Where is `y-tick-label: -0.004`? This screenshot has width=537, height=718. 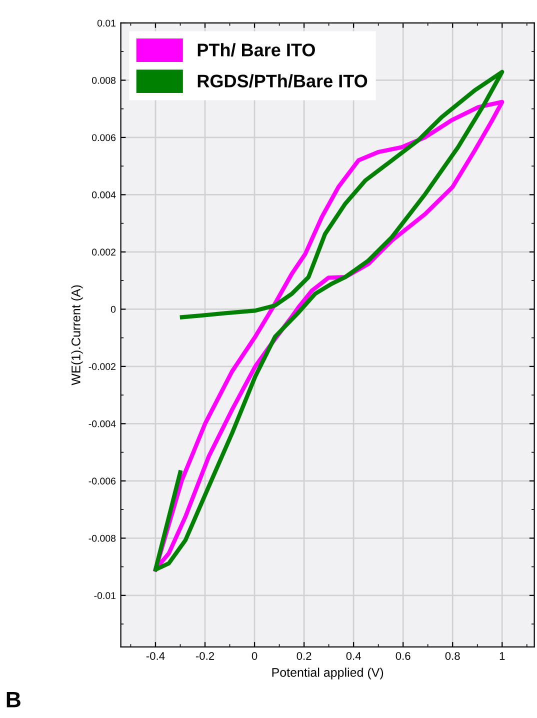
y-tick-label: -0.004 is located at coordinates (102, 424).